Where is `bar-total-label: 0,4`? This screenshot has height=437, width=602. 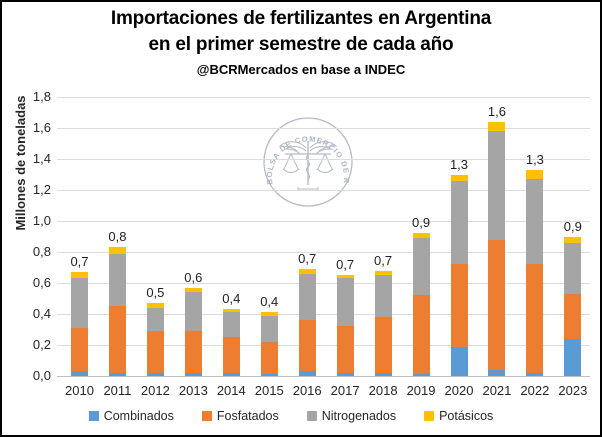
bar-total-label: 0,4 is located at coordinates (231, 299).